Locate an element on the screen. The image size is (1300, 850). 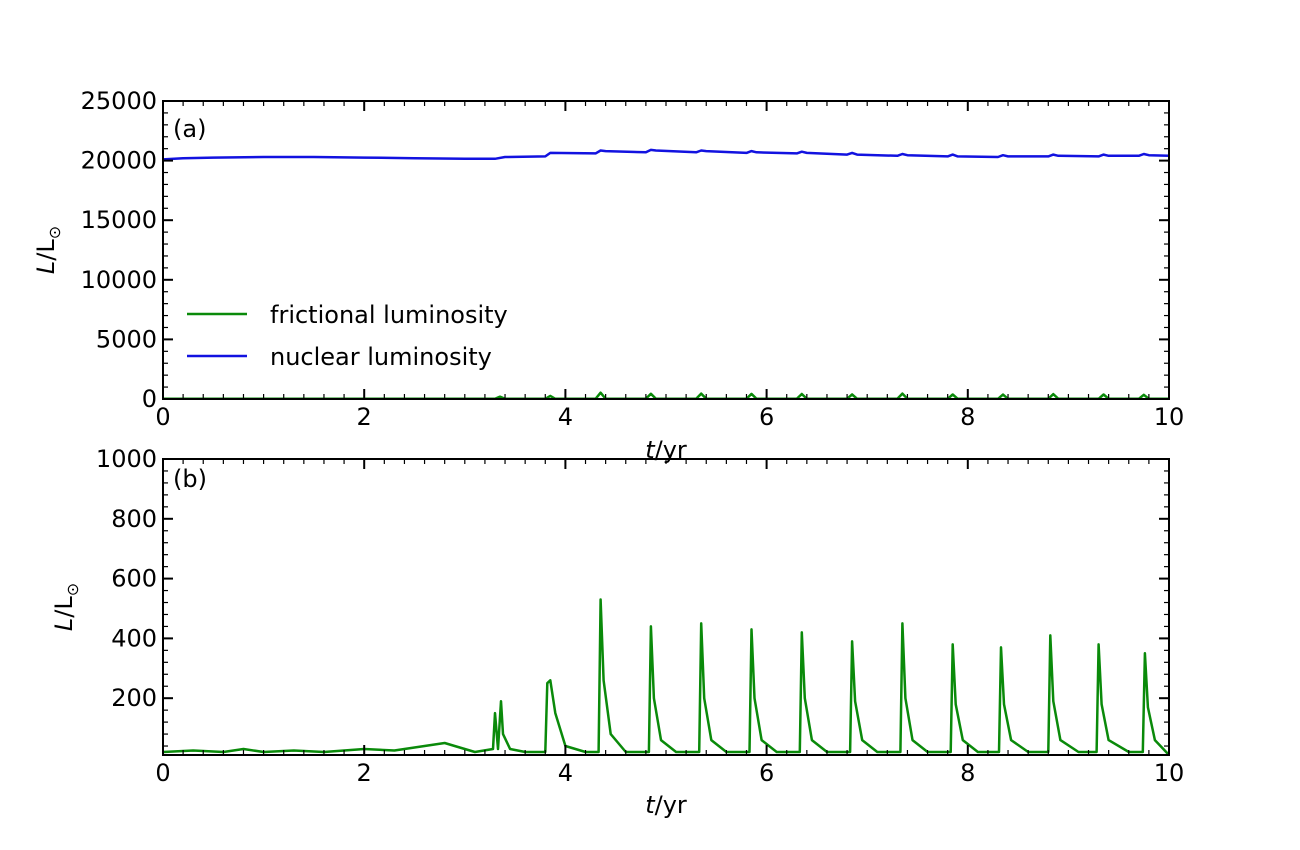
y-tick-label: 1000 is located at coordinates (126, 459).